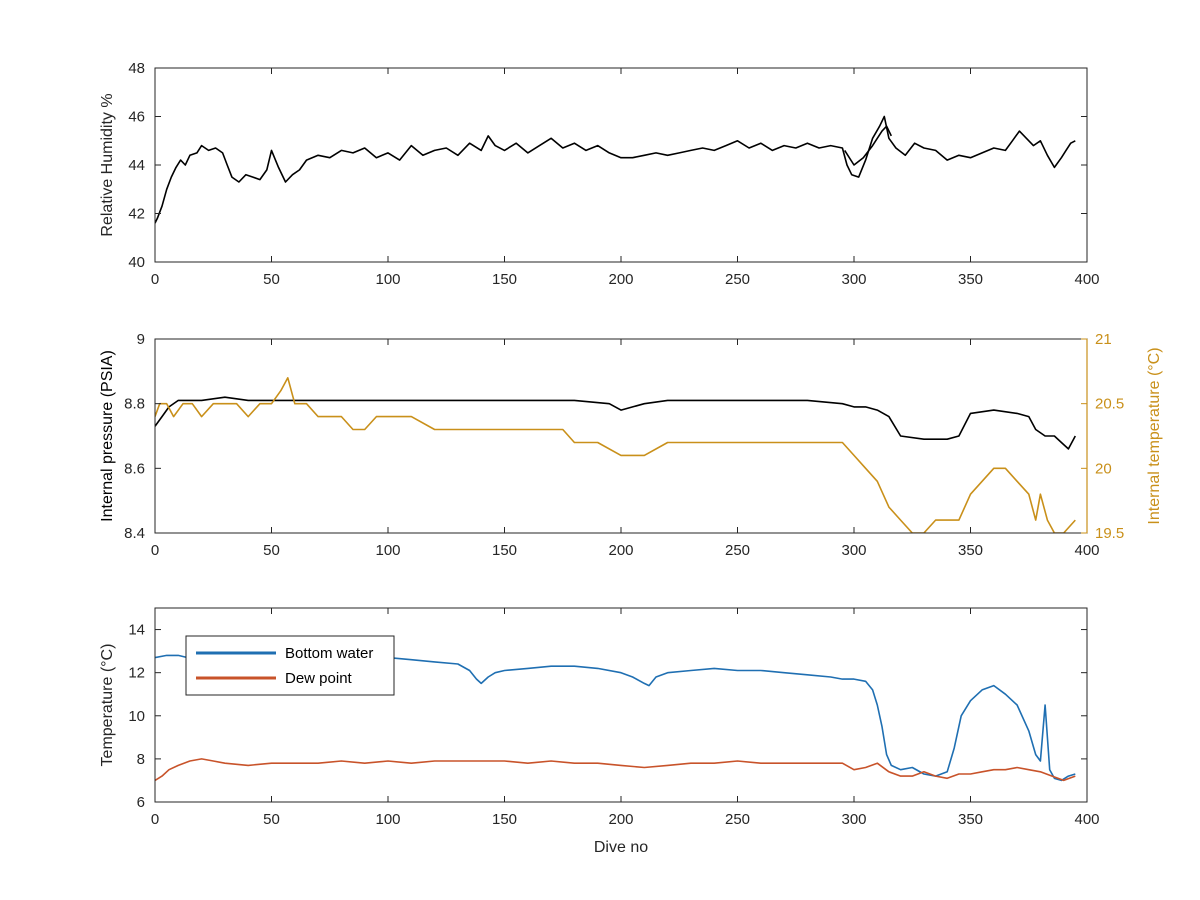 The height and width of the screenshot is (900, 1200). What do you see at coordinates (141, 802) in the screenshot?
I see `y-tick-label: 6` at bounding box center [141, 802].